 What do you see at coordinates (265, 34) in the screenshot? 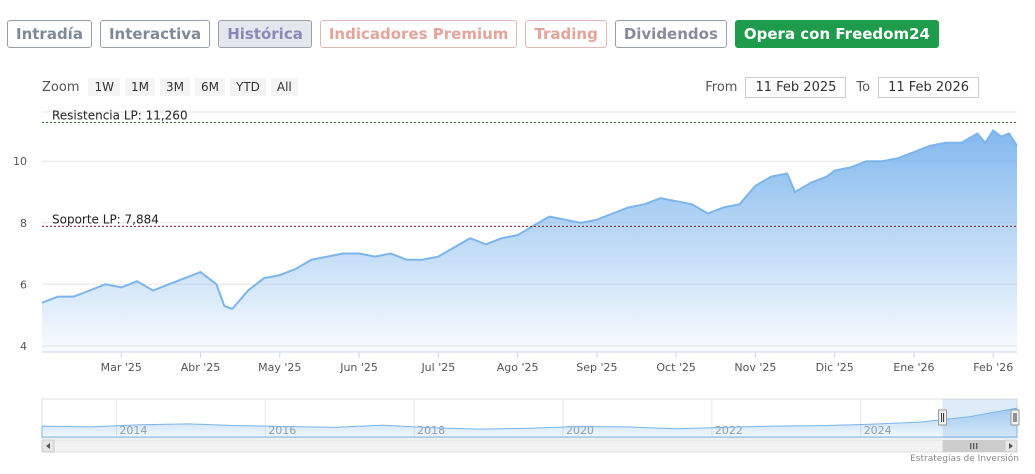
I see `tab-historica: Histórica` at bounding box center [265, 34].